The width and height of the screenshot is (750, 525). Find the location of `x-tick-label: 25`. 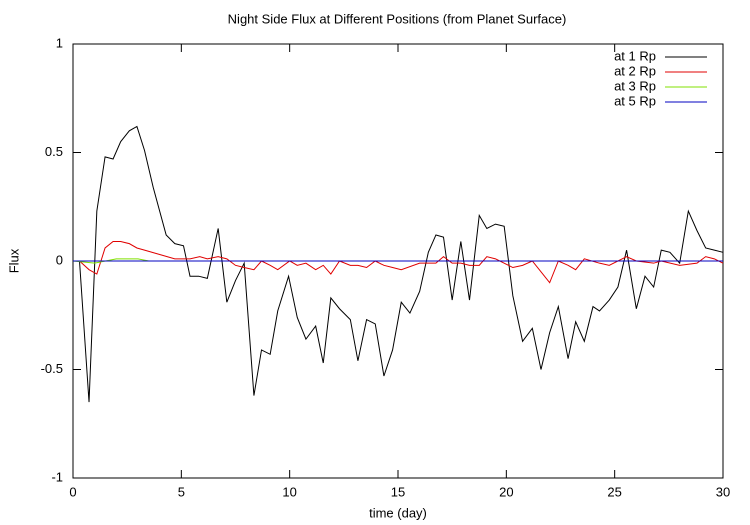

x-tick-label: 25 is located at coordinates (614, 491).